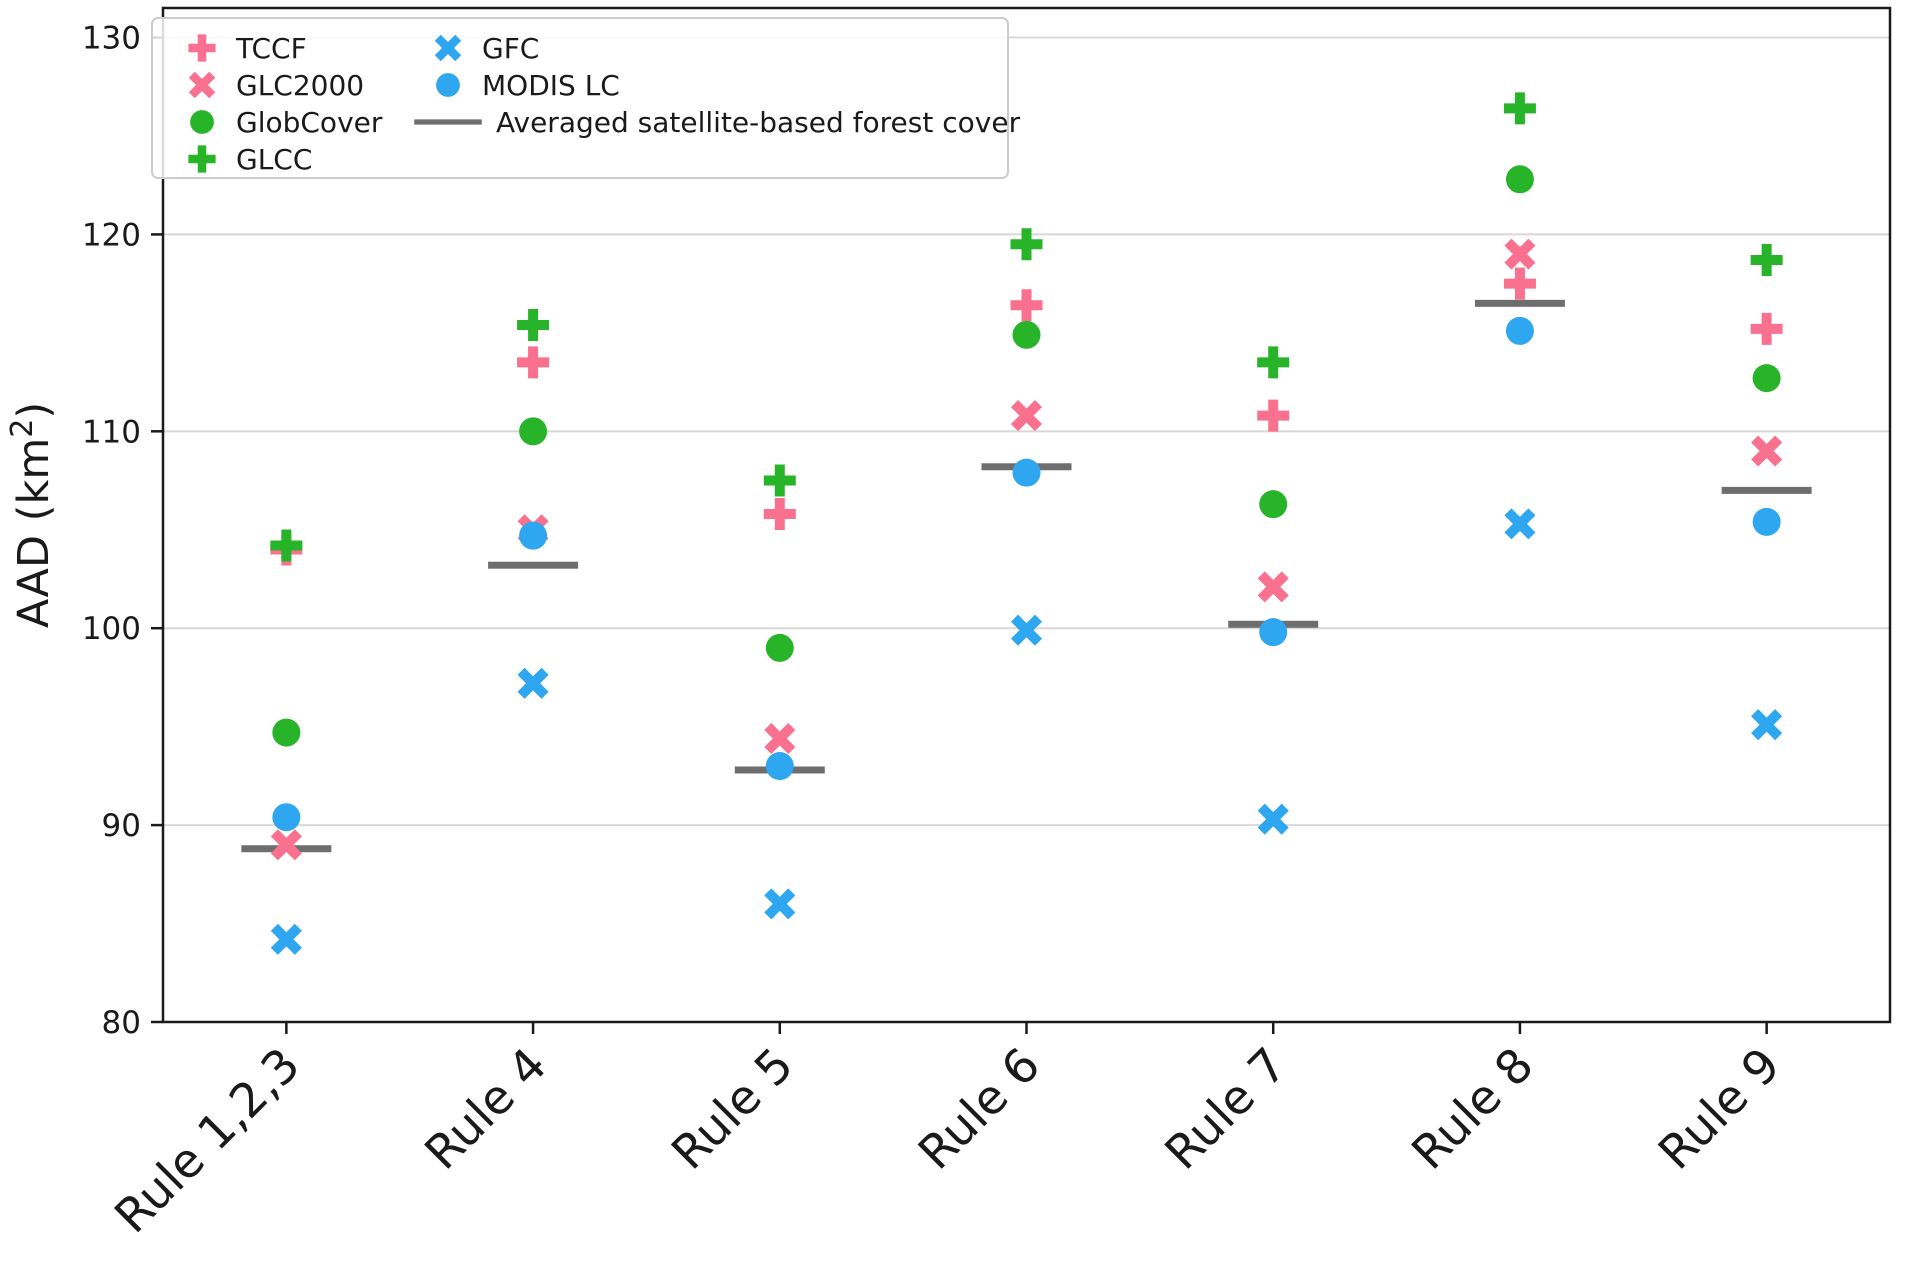 This screenshot has width=1906, height=1274. What do you see at coordinates (758, 122) in the screenshot?
I see `legend-item-label: Averaged satellite-based forest cover` at bounding box center [758, 122].